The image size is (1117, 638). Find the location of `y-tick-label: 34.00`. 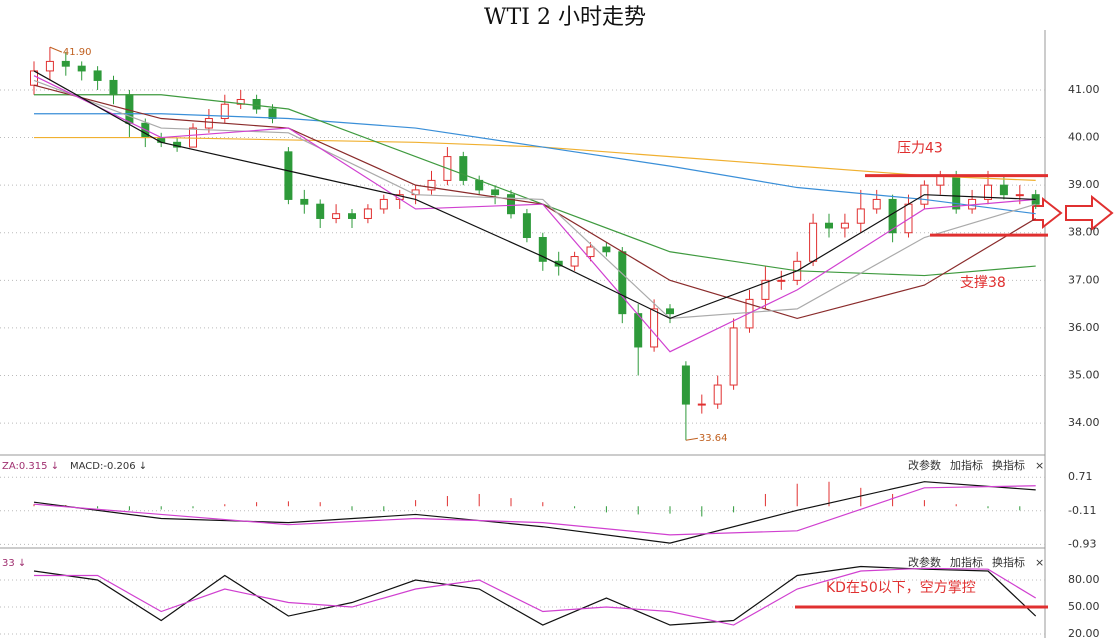

y-tick-label: 34.00 is located at coordinates (1084, 422).